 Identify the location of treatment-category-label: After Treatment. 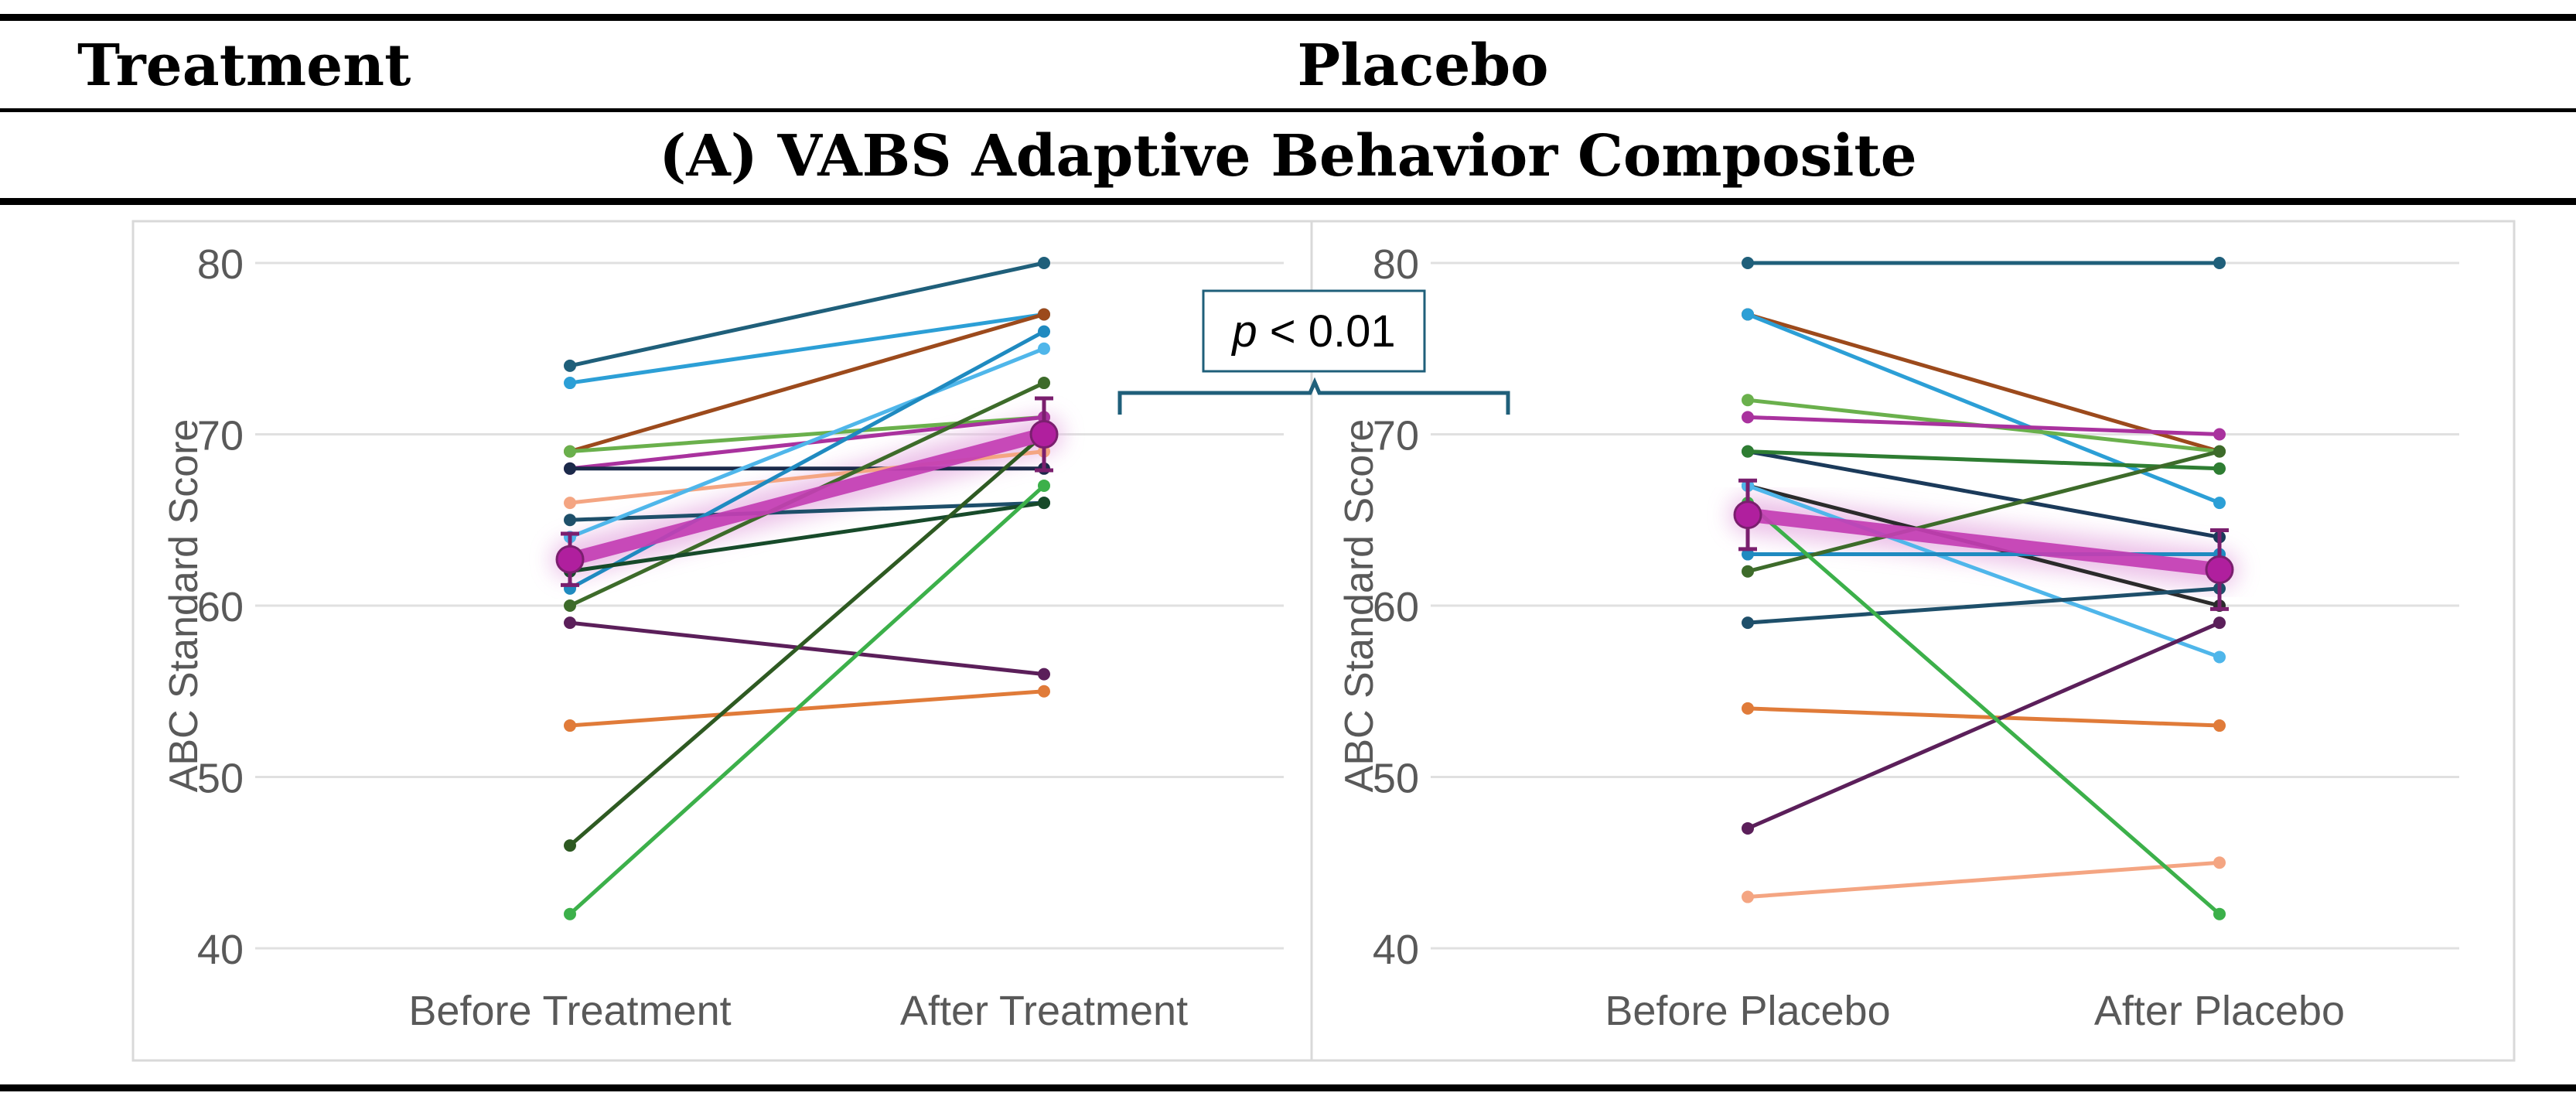
(1044, 1011).